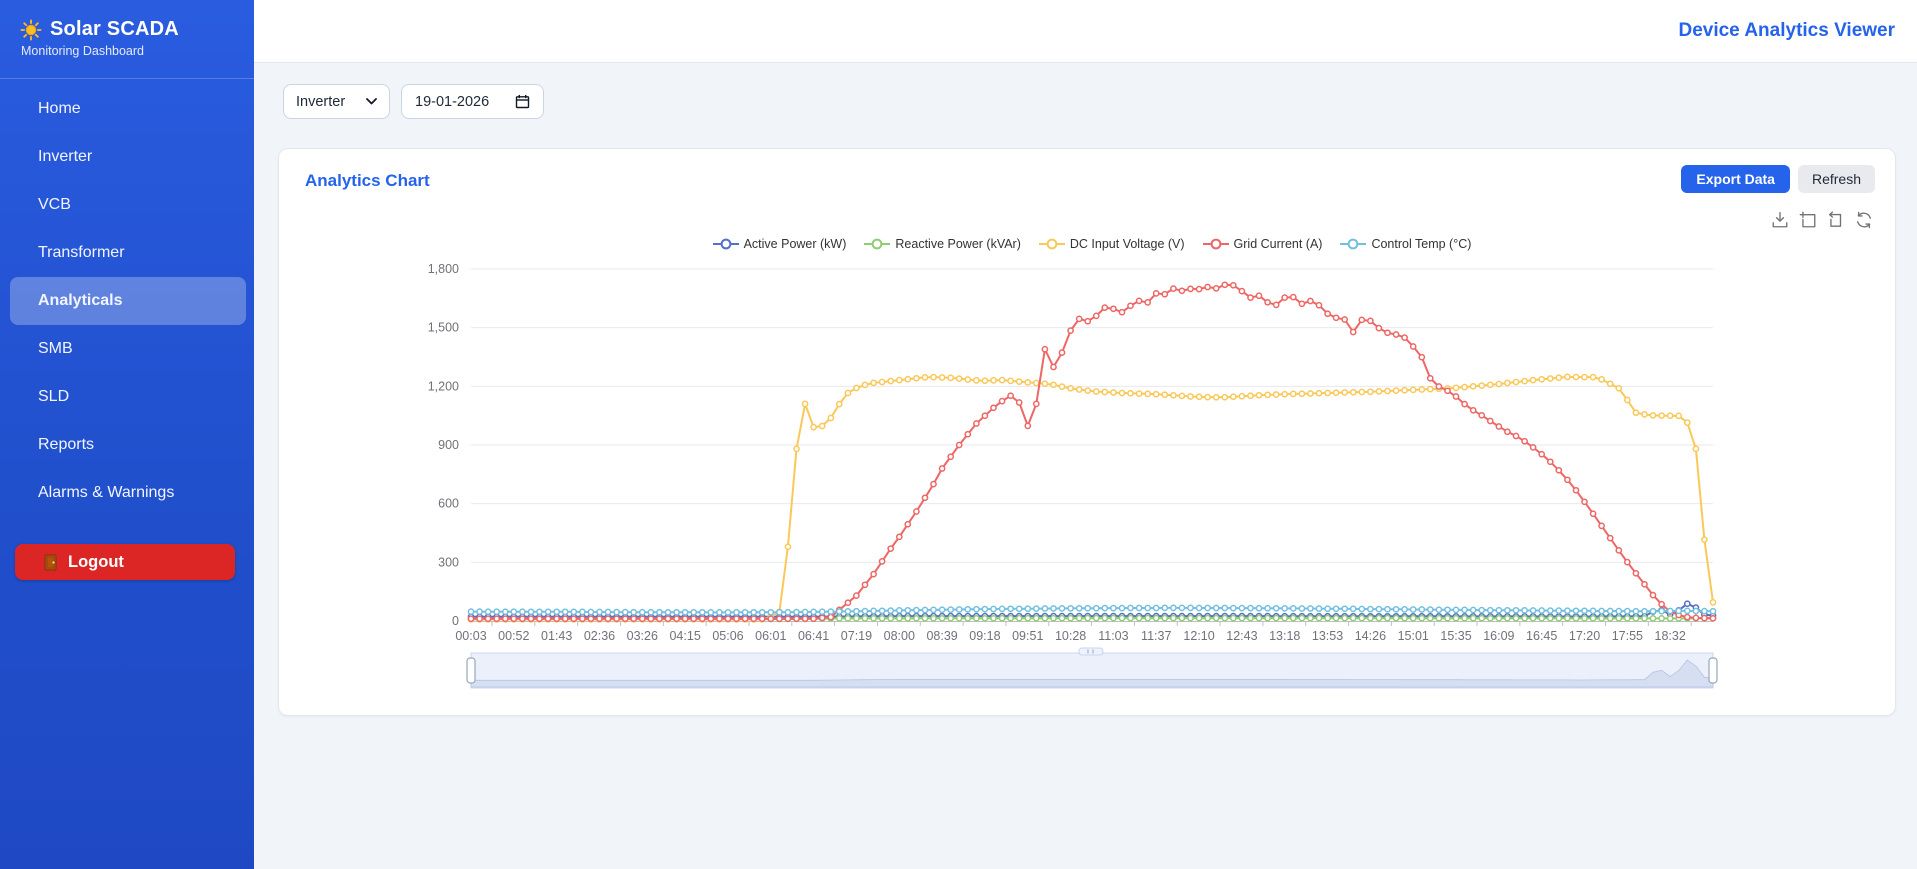 The width and height of the screenshot is (1917, 869). I want to click on filter-bar: Inverter 19-01-2026, so click(413, 101).